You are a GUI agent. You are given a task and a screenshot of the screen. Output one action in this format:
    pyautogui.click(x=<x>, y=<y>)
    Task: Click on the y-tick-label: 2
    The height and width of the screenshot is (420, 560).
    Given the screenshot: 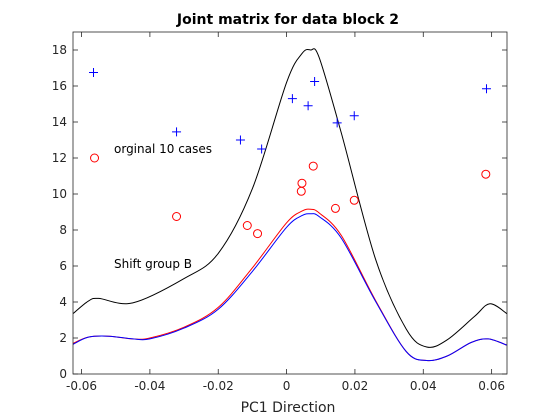 What is the action you would take?
    pyautogui.click(x=63, y=338)
    